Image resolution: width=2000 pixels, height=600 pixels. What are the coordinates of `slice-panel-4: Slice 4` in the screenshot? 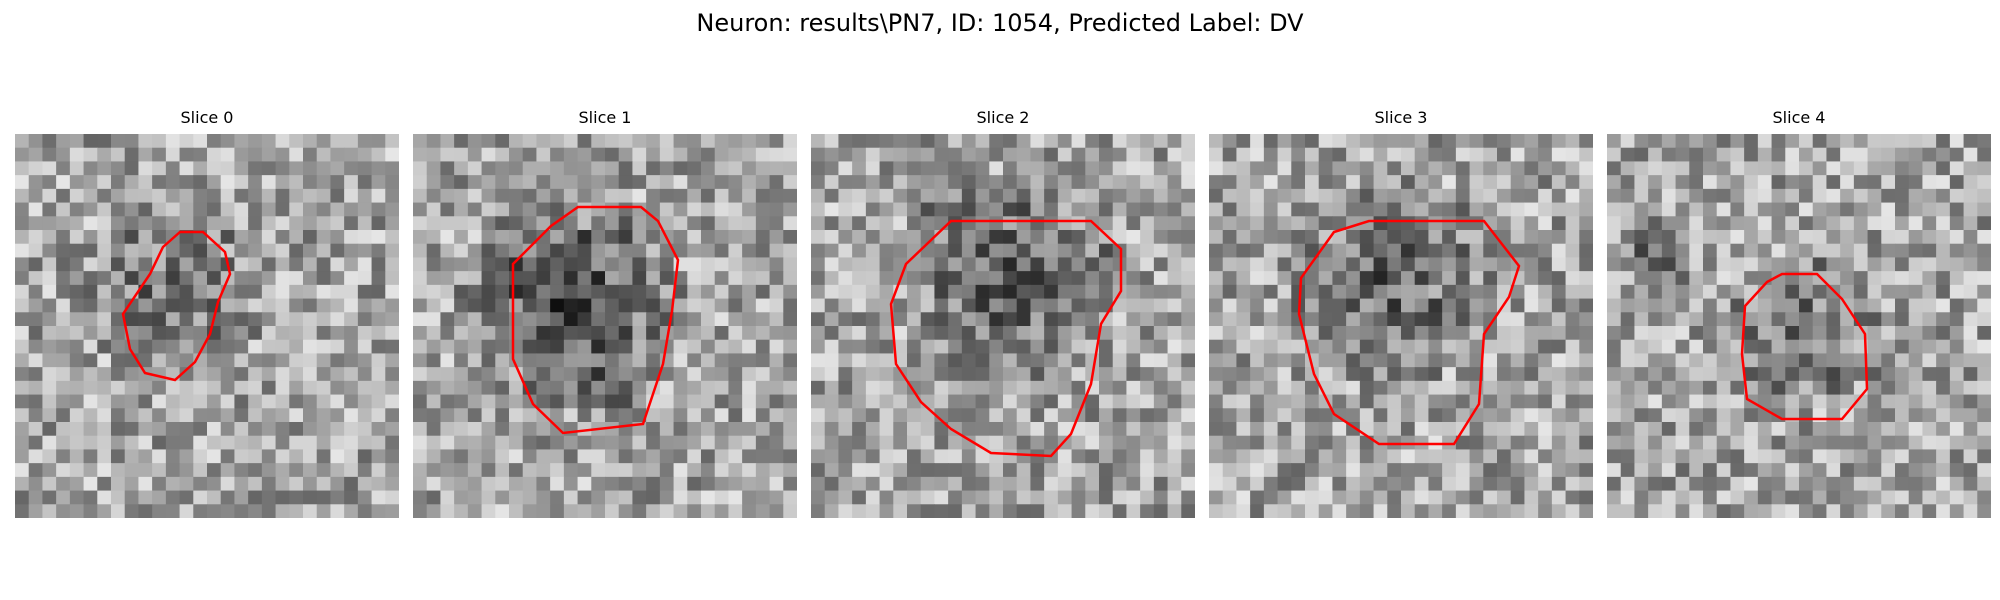 It's located at (1799, 118).